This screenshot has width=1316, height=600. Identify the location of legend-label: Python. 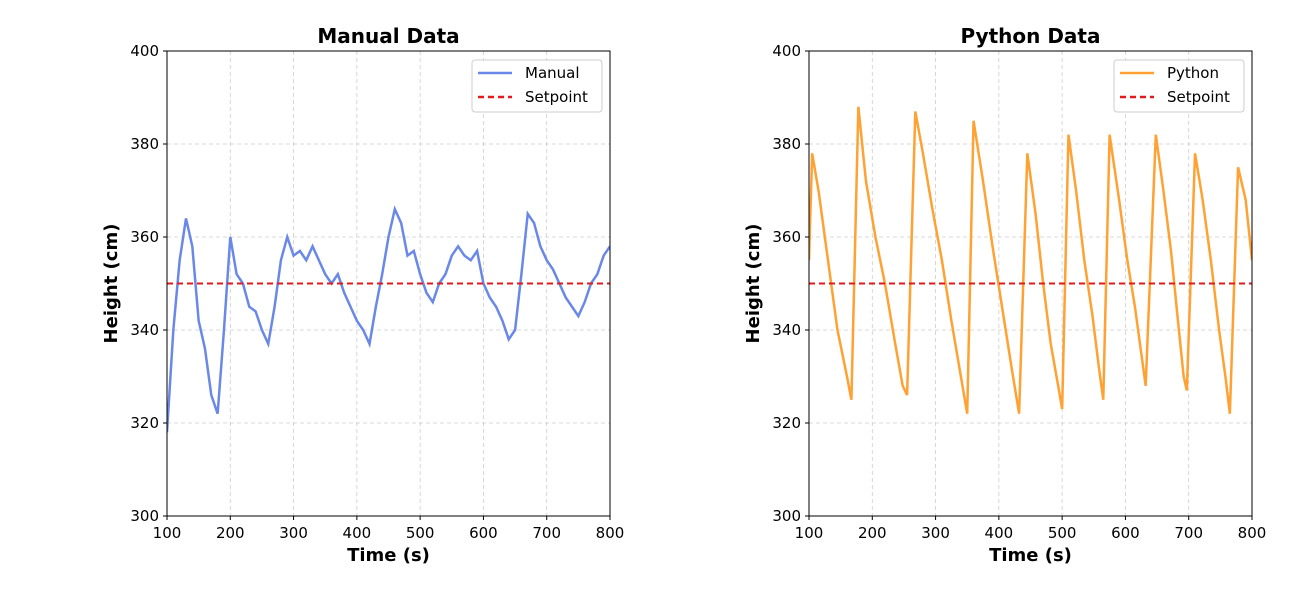
(1193, 73).